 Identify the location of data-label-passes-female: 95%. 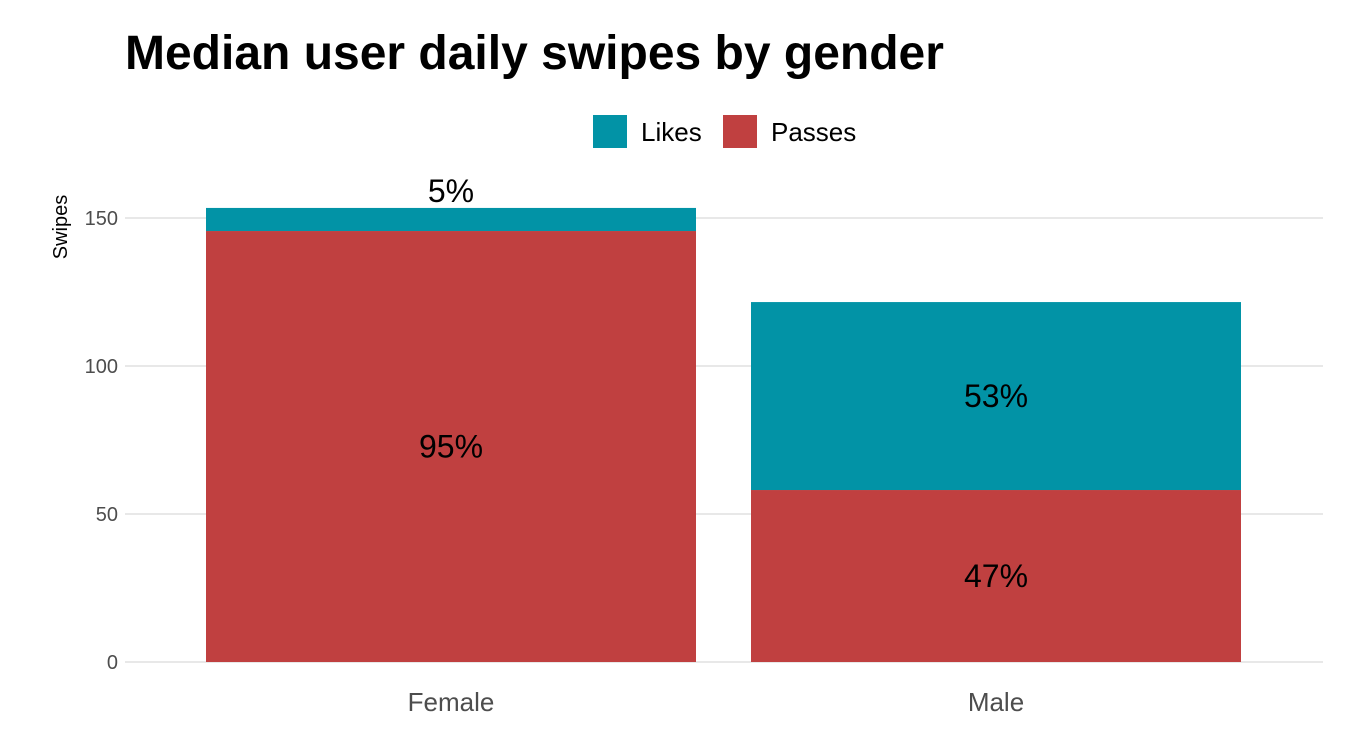
(451, 447).